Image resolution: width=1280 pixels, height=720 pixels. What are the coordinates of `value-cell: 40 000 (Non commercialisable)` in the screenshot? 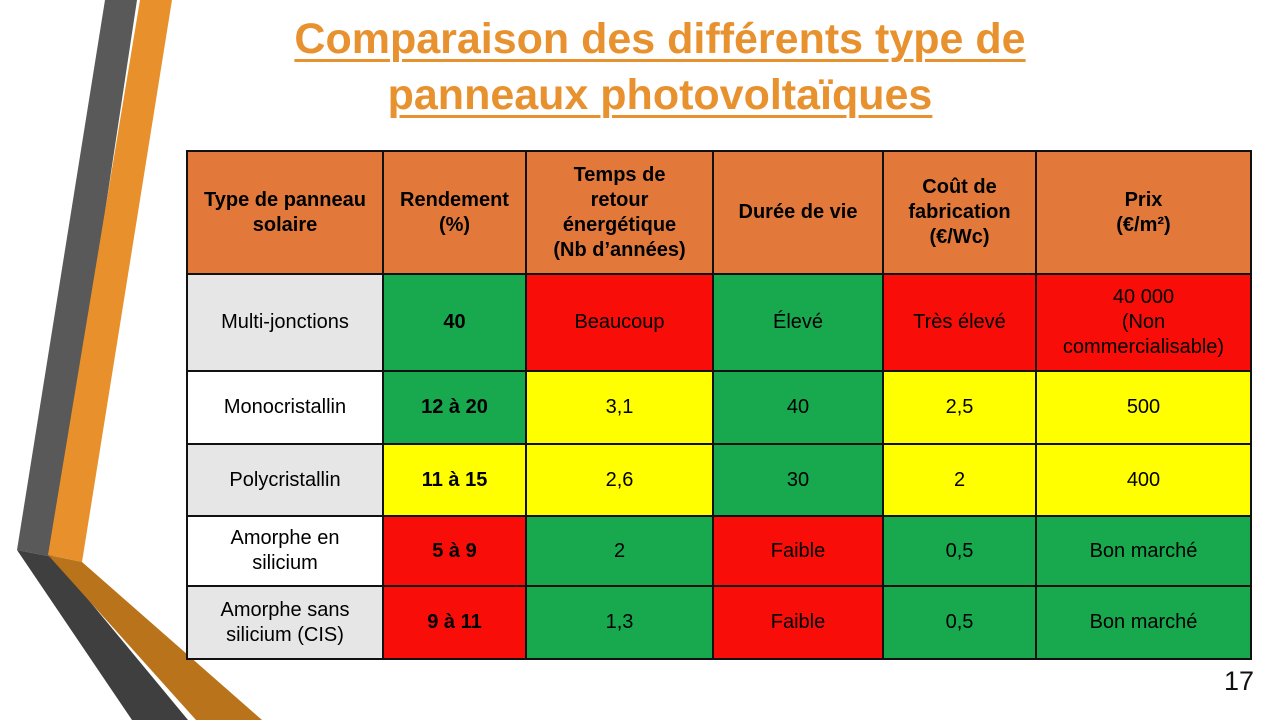 It's located at (1143, 322).